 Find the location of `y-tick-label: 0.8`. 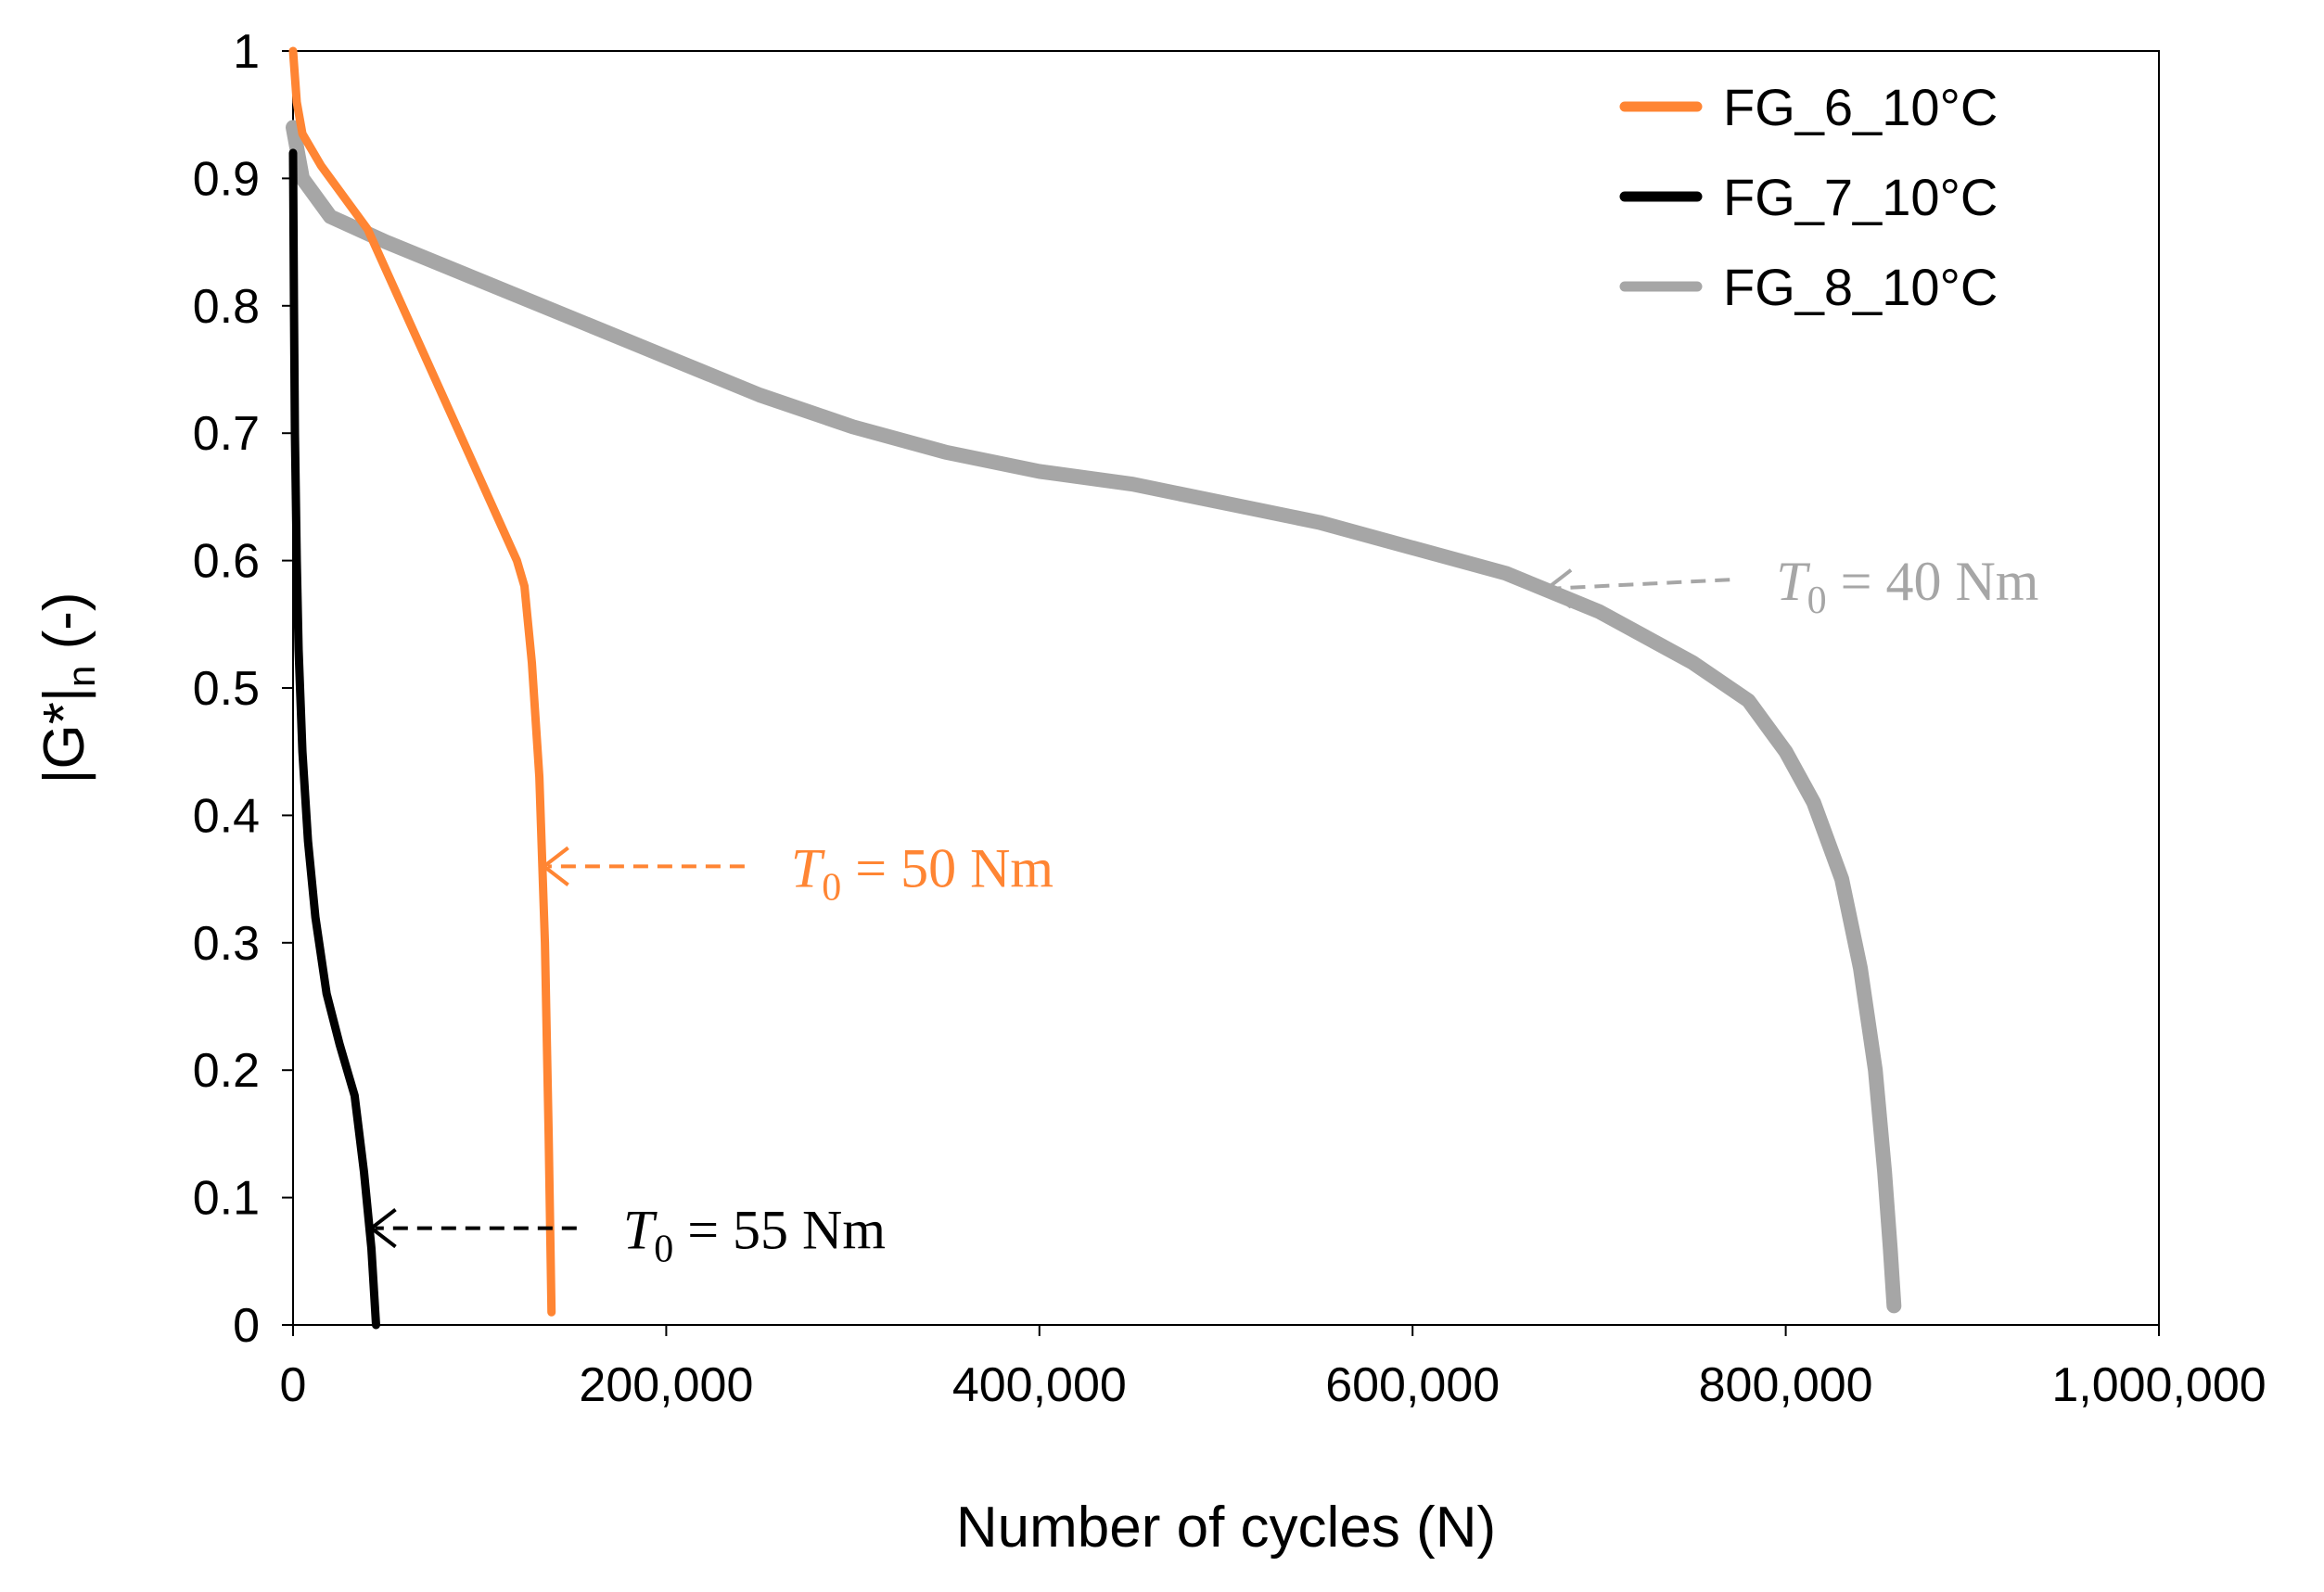

y-tick-label: 0.8 is located at coordinates (227, 307).